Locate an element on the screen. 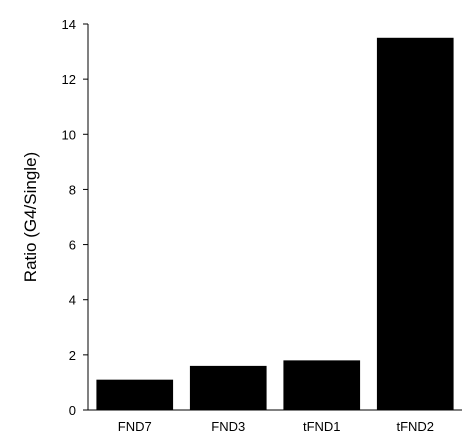 Image resolution: width=466 pixels, height=436 pixels. x-tick-label: tFND1 is located at coordinates (322, 426).